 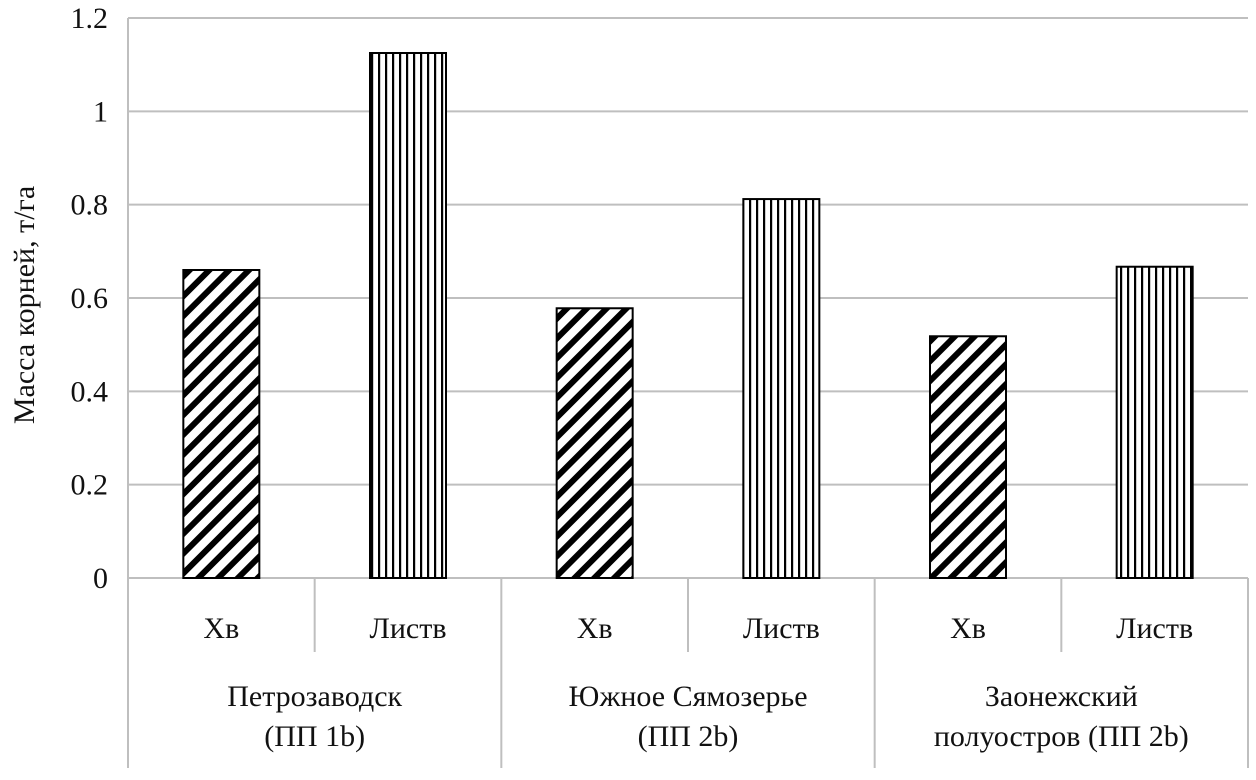 What do you see at coordinates (314, 696) in the screenshot?
I see `group-label-line: Петрозаводск` at bounding box center [314, 696].